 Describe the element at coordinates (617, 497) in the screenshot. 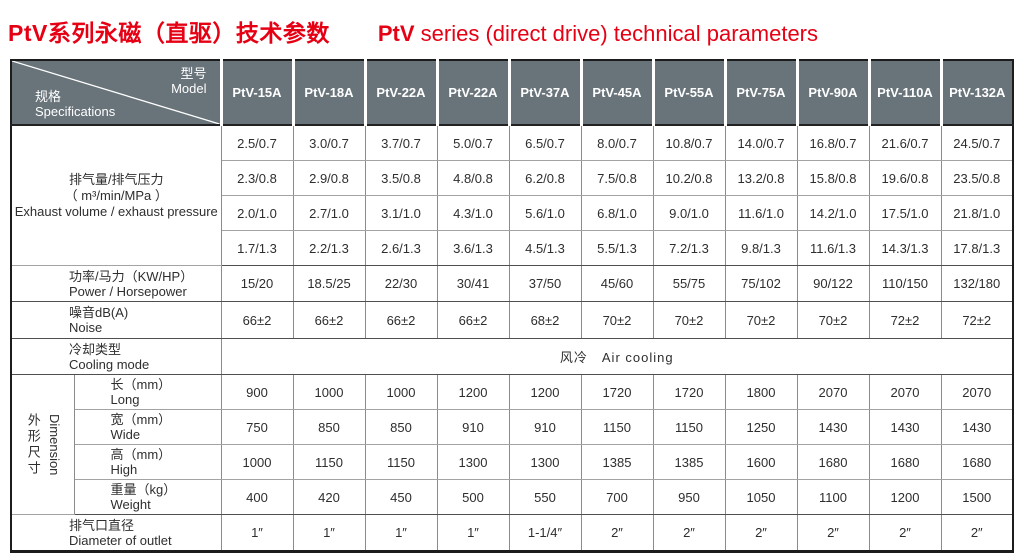

I see `value-cell: 700` at that location.